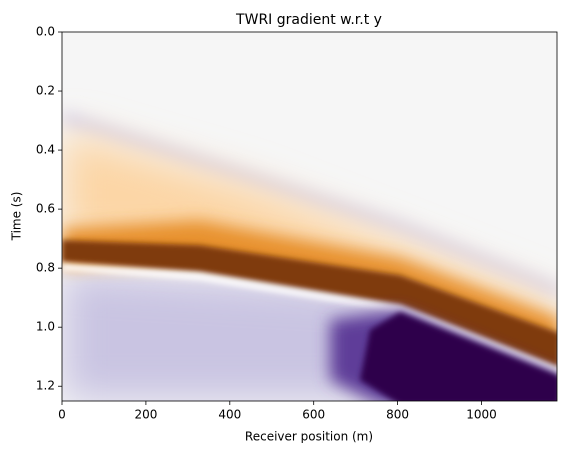 The width and height of the screenshot is (567, 459). Describe the element at coordinates (45, 209) in the screenshot. I see `y-tick-label: 0.6` at that location.